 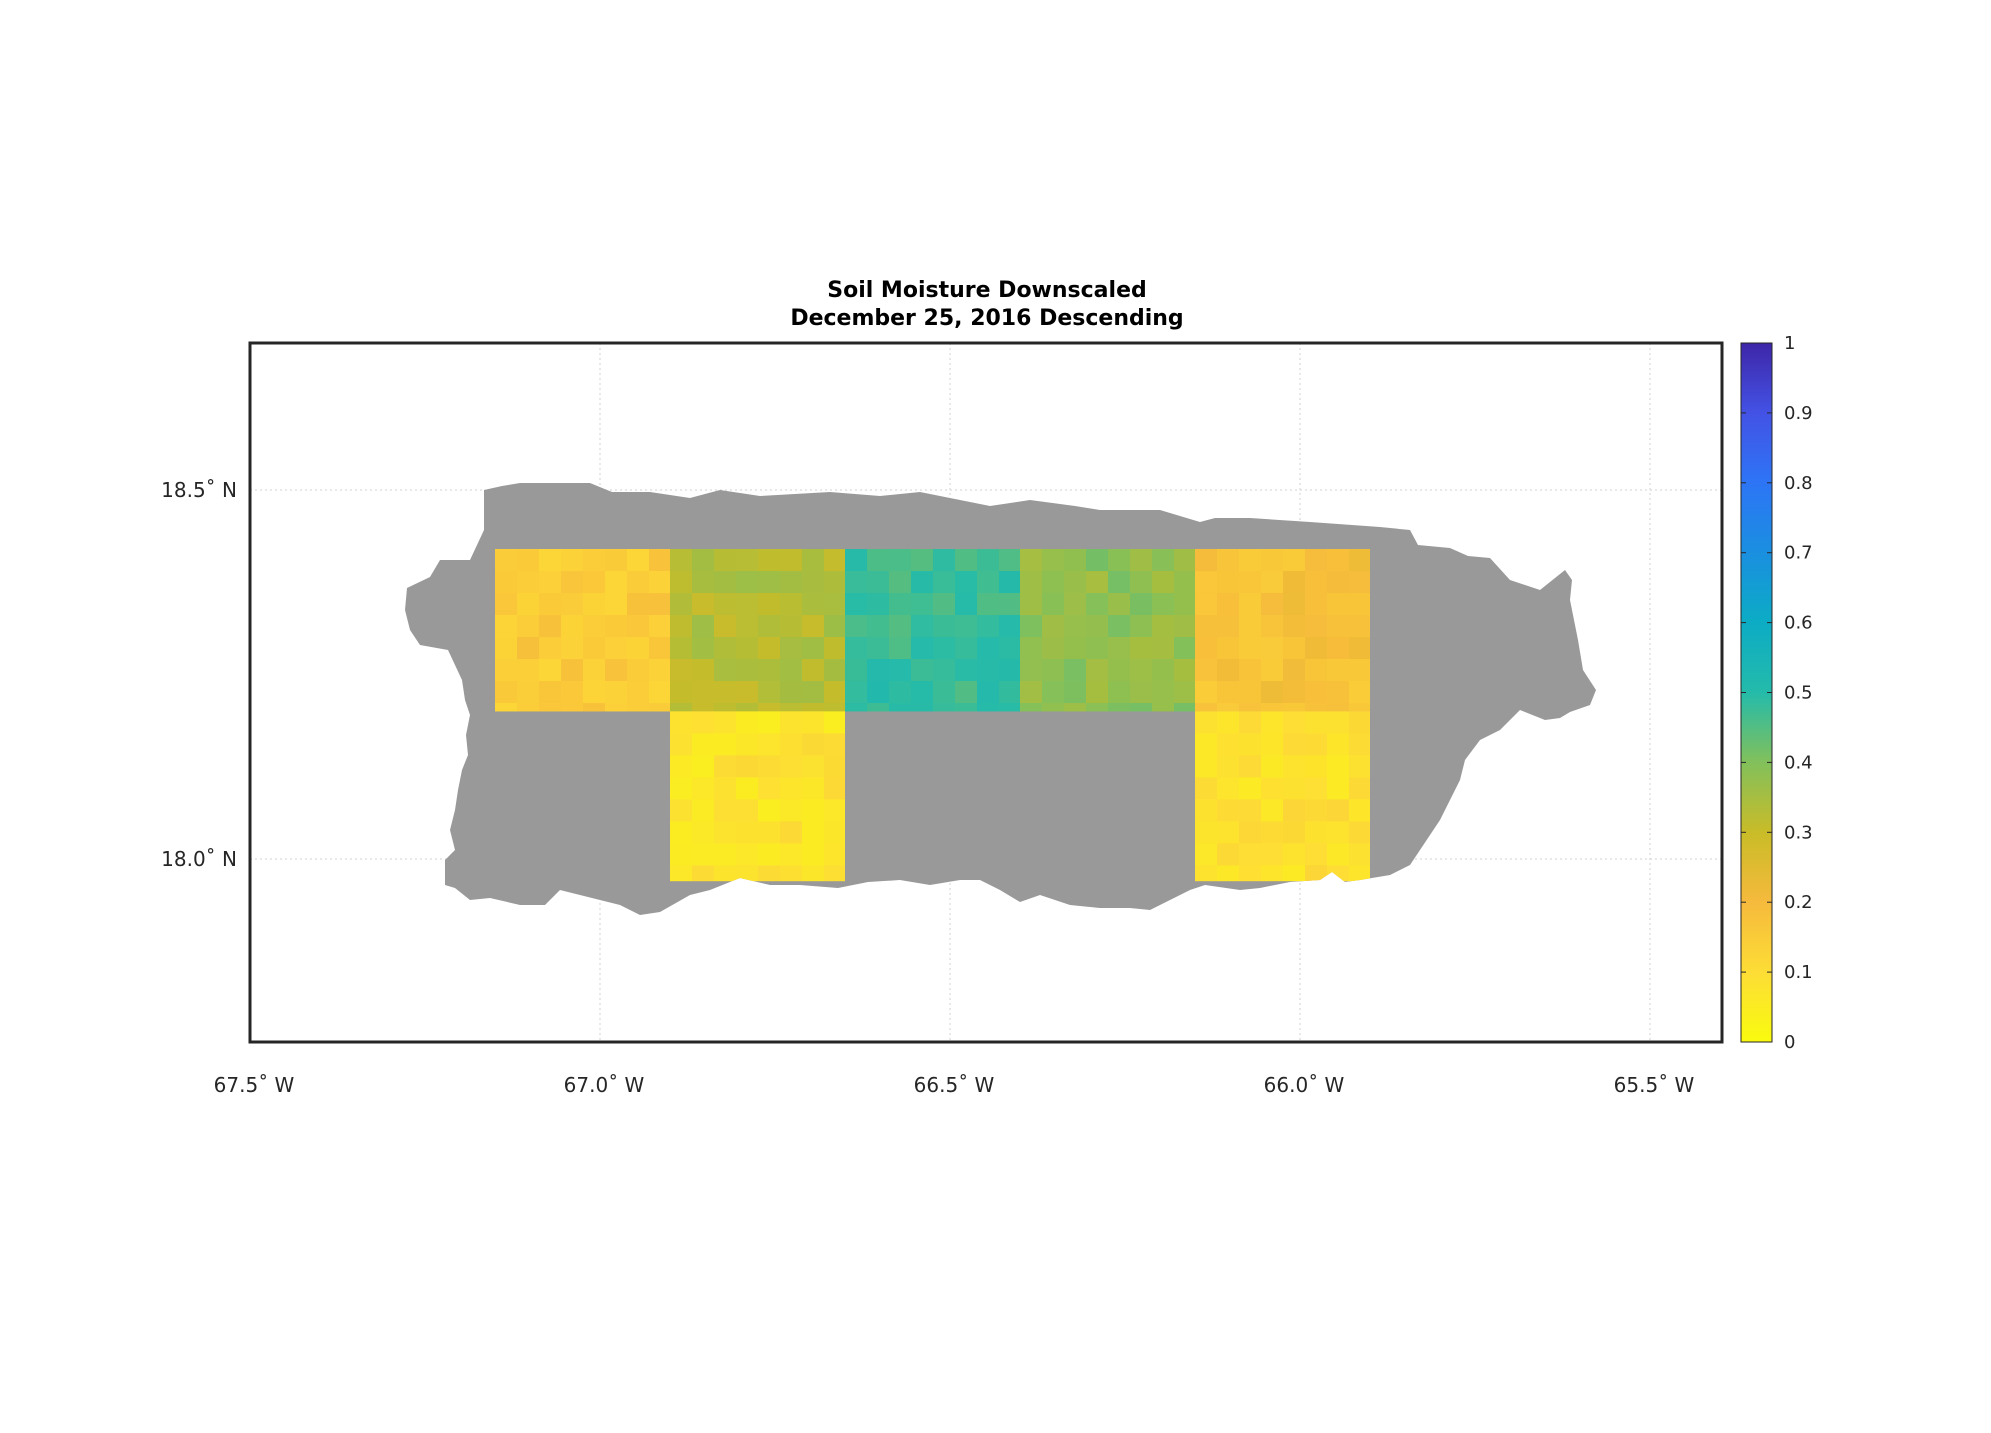 What do you see at coordinates (604, 1085) in the screenshot?
I see `x-tick-label: 67.0˚ W` at bounding box center [604, 1085].